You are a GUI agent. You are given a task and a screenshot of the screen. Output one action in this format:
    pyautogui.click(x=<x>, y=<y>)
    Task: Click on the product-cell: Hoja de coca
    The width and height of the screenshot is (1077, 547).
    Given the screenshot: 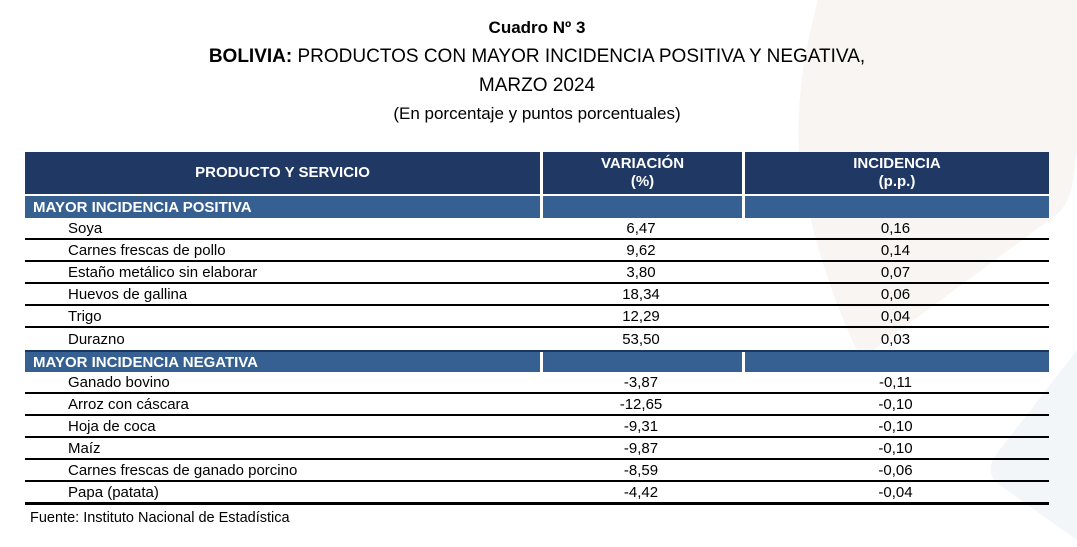 What is the action you would take?
    pyautogui.click(x=112, y=426)
    